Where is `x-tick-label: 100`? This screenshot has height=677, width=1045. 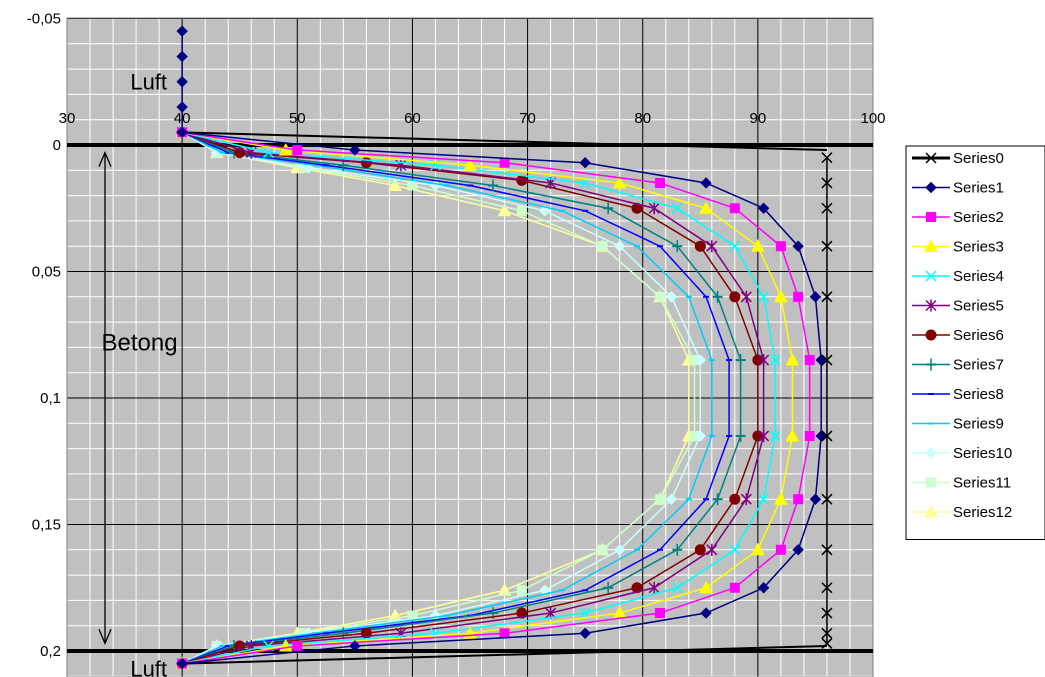 x-tick-label: 100 is located at coordinates (872, 118).